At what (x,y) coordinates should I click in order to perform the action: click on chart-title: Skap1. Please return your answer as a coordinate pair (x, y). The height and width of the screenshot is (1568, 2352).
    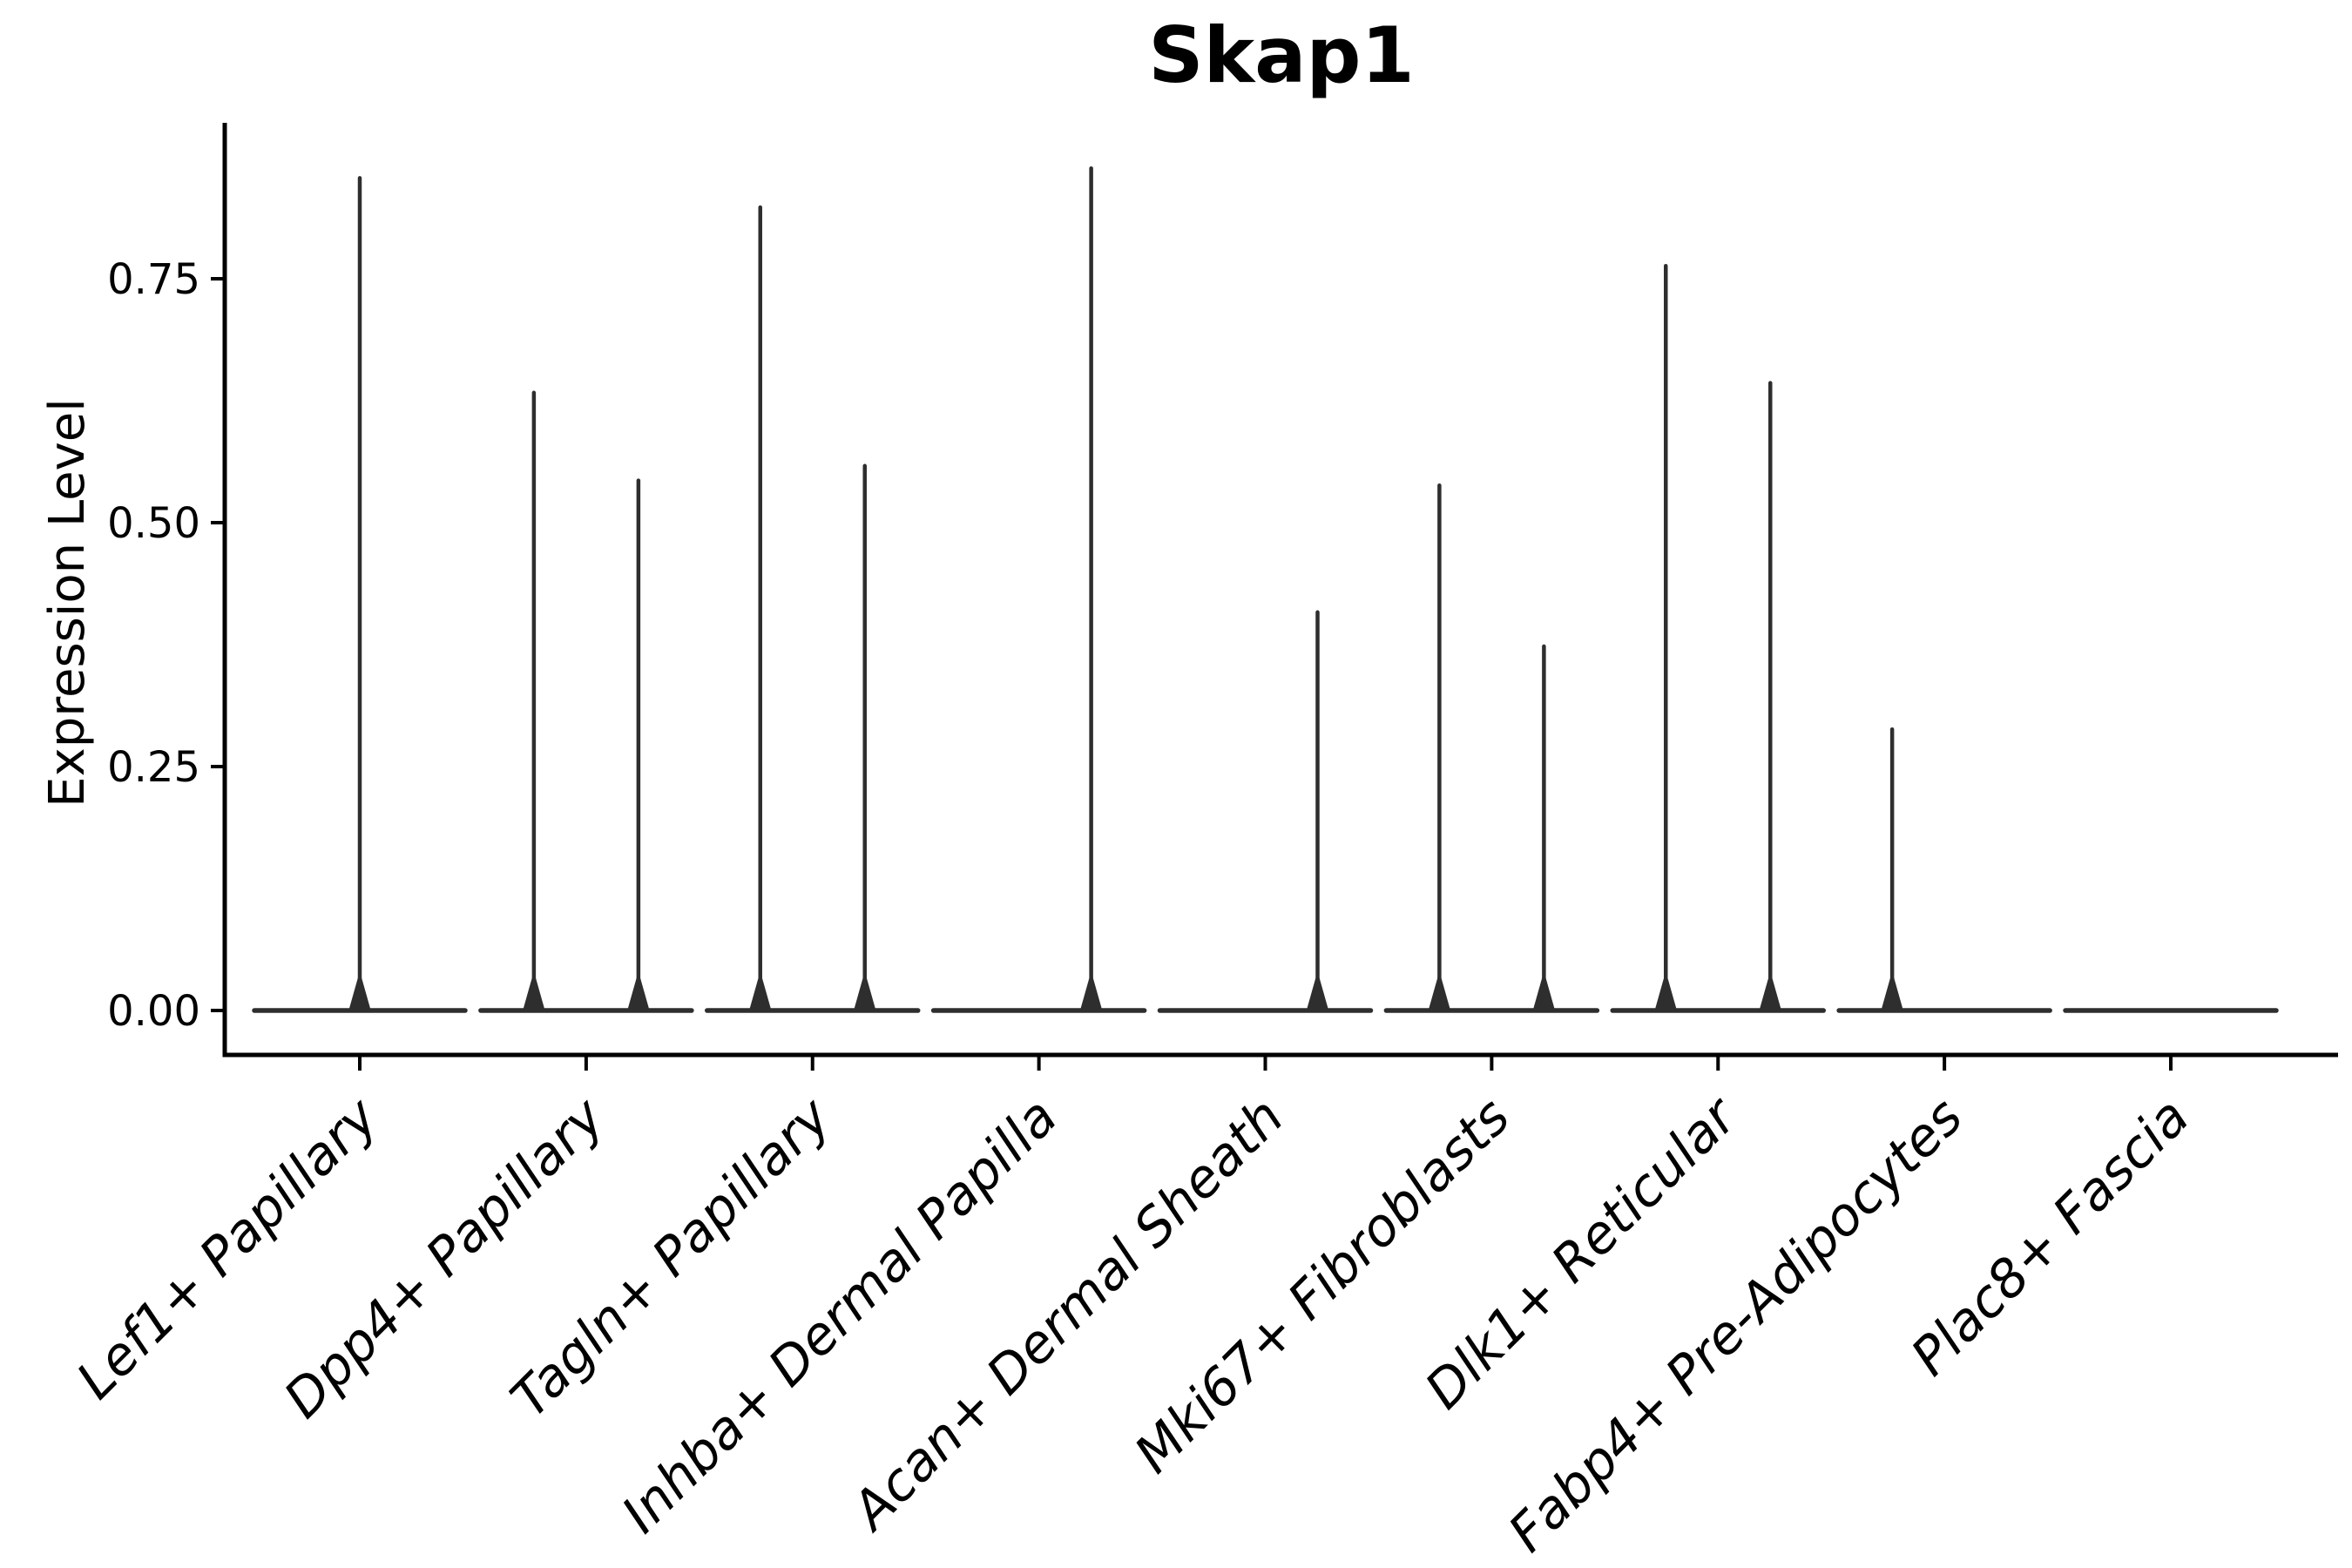
    Looking at the image, I should click on (1281, 55).